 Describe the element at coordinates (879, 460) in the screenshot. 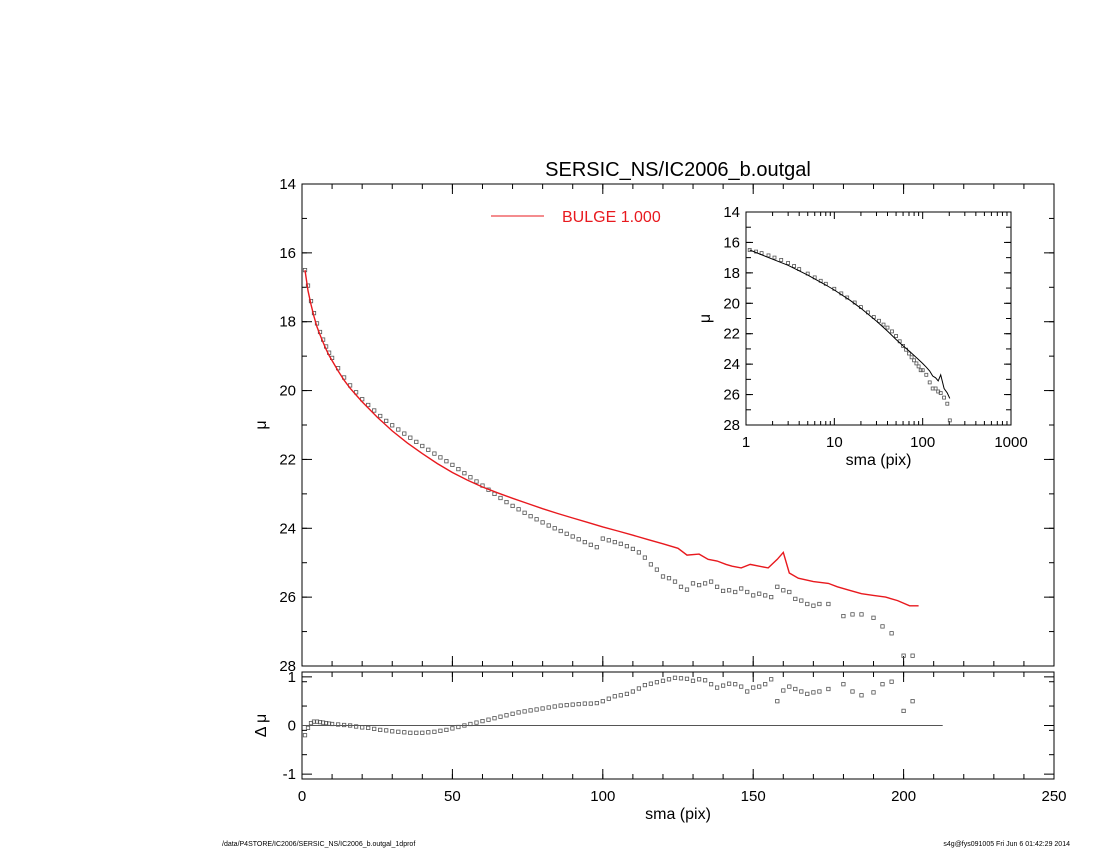

I see `inset-xlabel: sma (pix)` at that location.